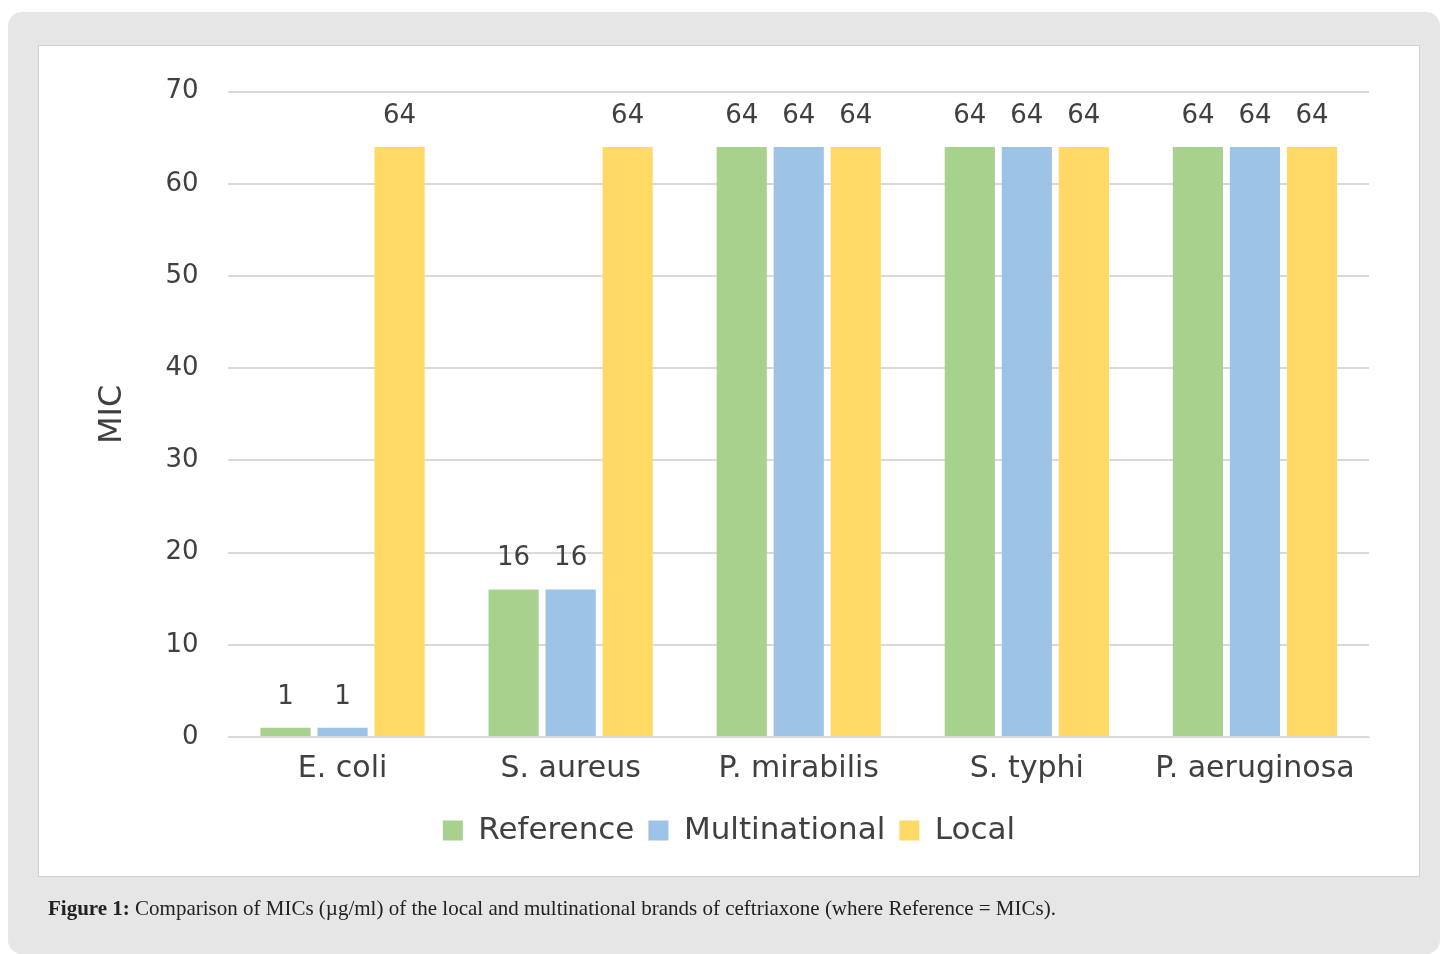 Image resolution: width=1440 pixels, height=954 pixels. I want to click on y-tick-label: 60, so click(182, 181).